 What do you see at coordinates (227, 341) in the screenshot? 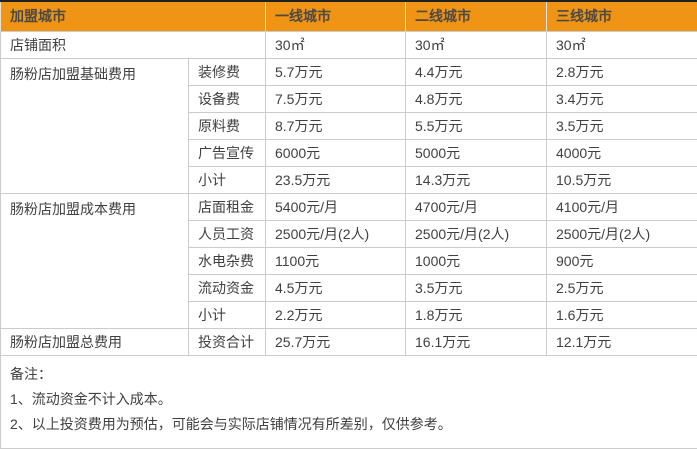
I see `item-label: 投资合计` at bounding box center [227, 341].